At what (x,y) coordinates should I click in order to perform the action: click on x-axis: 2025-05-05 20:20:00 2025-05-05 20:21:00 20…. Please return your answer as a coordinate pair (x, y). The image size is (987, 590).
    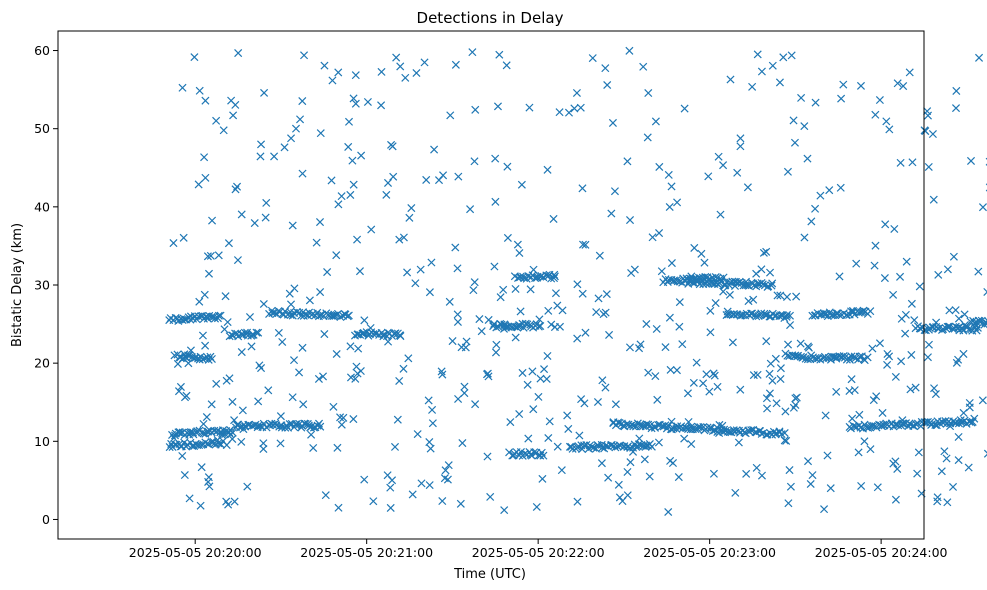
    Looking at the image, I should click on (558, 549).